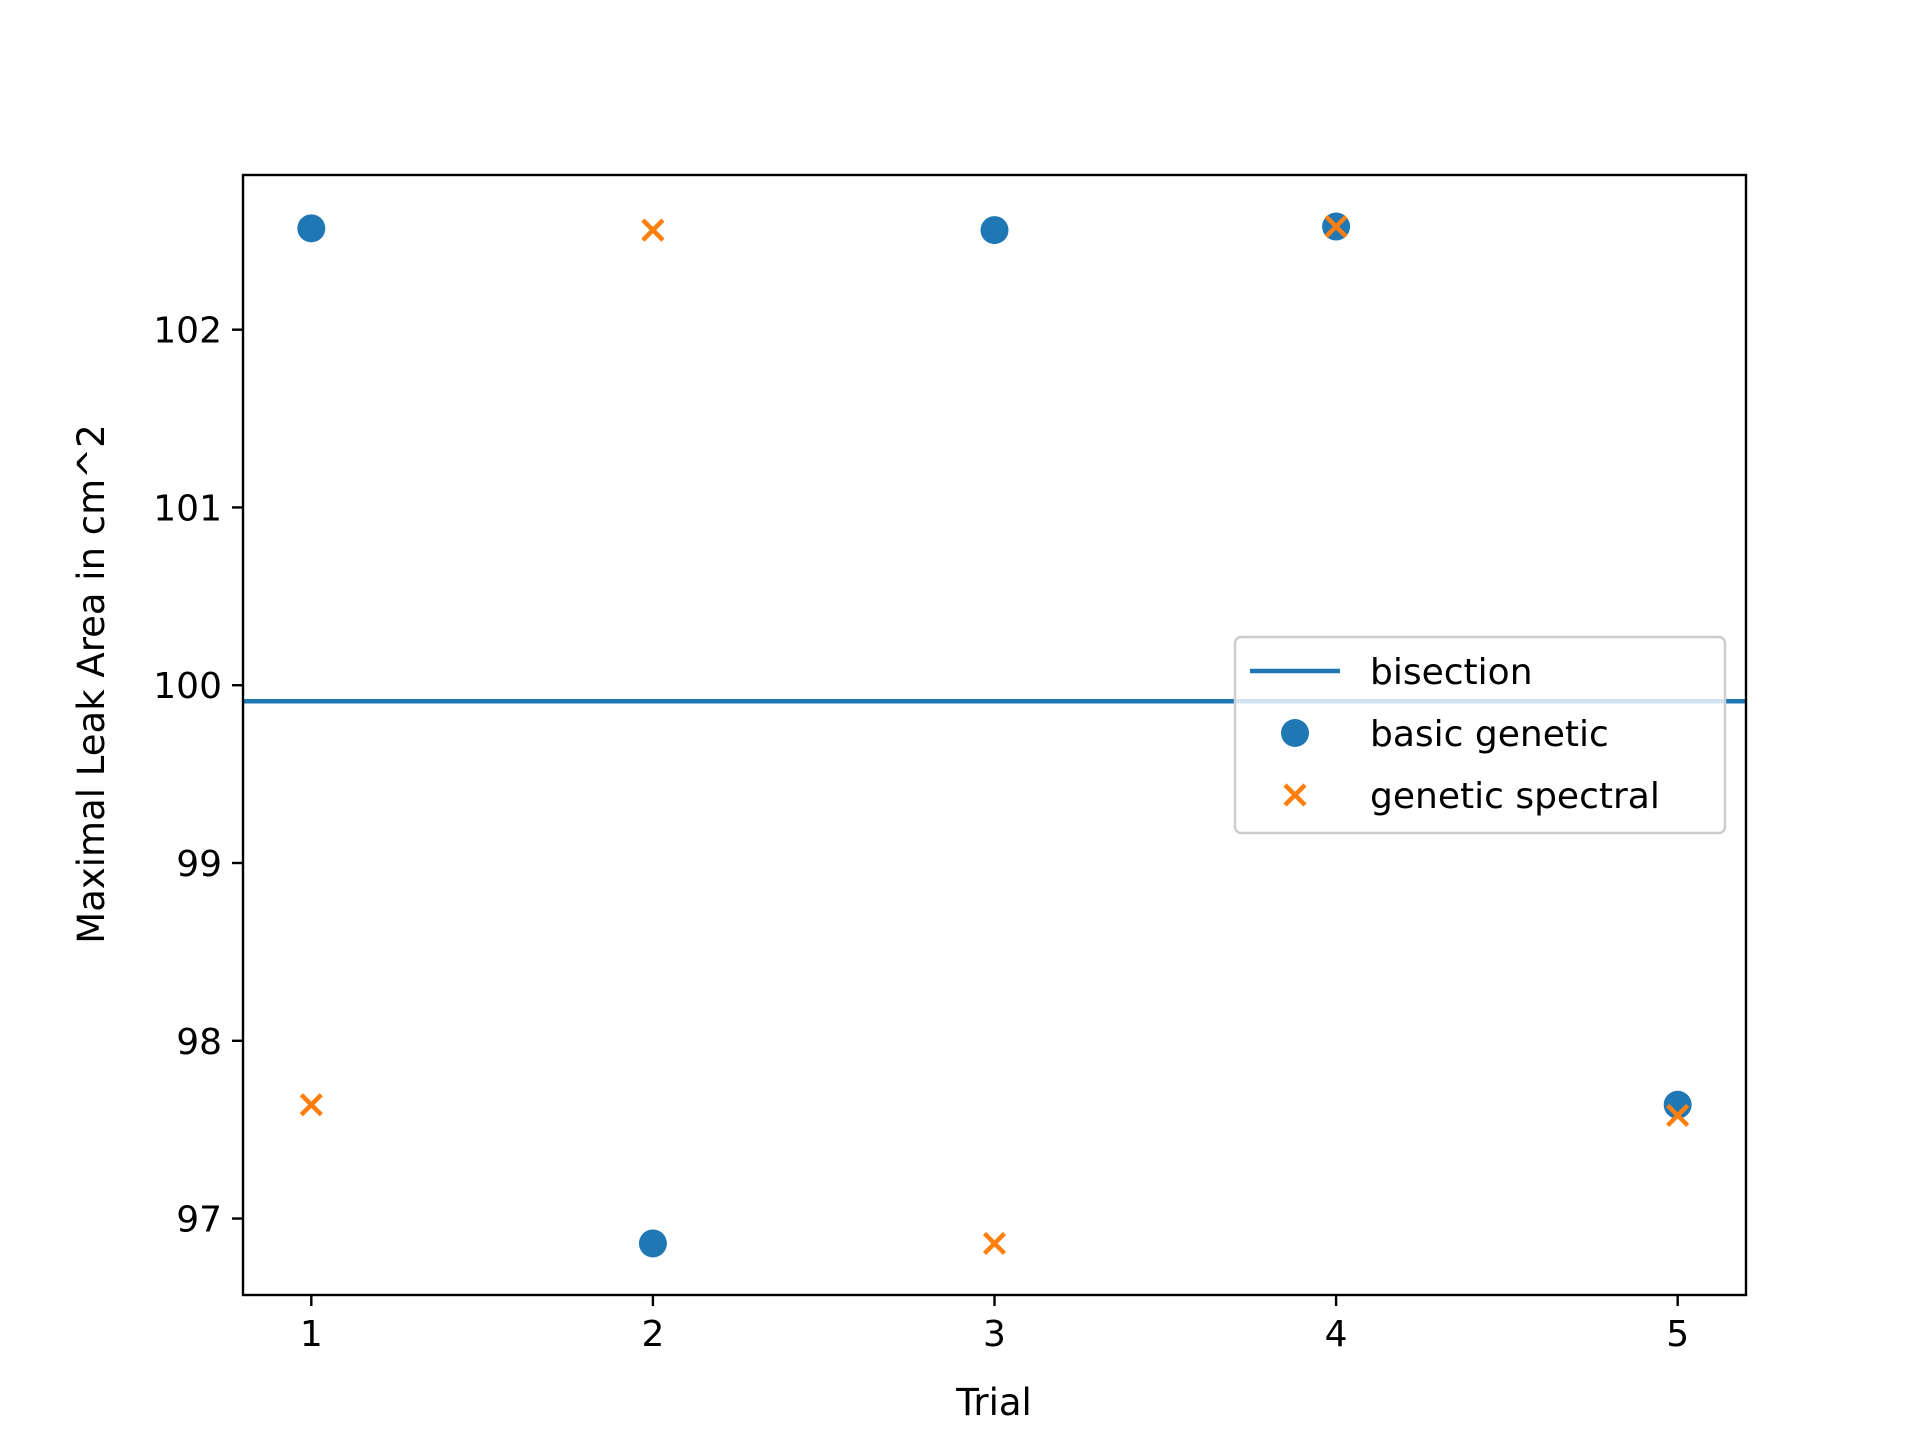 Image resolution: width=1920 pixels, height=1444 pixels. I want to click on y-tick-label: 98, so click(199, 1042).